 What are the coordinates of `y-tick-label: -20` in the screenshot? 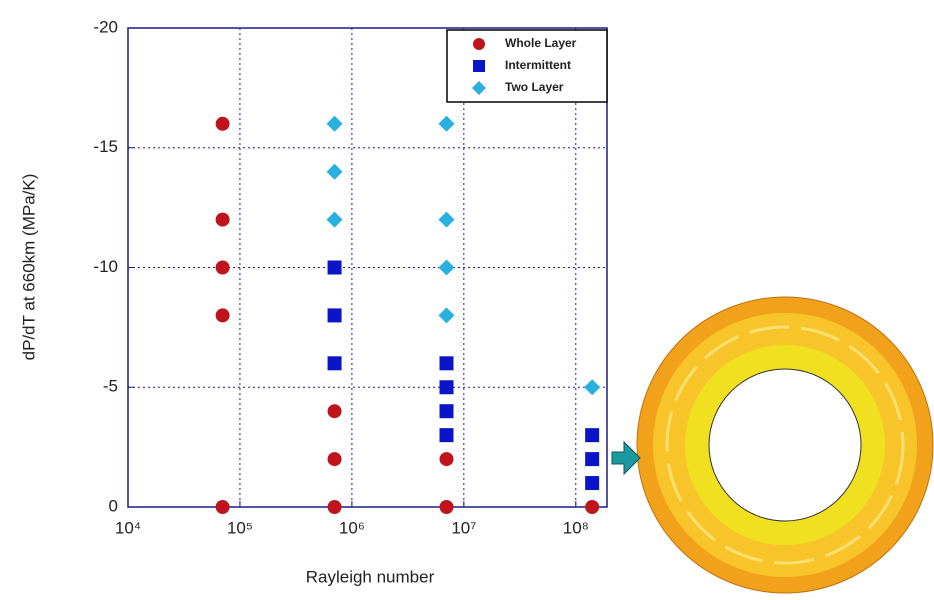 It's located at (105, 26).